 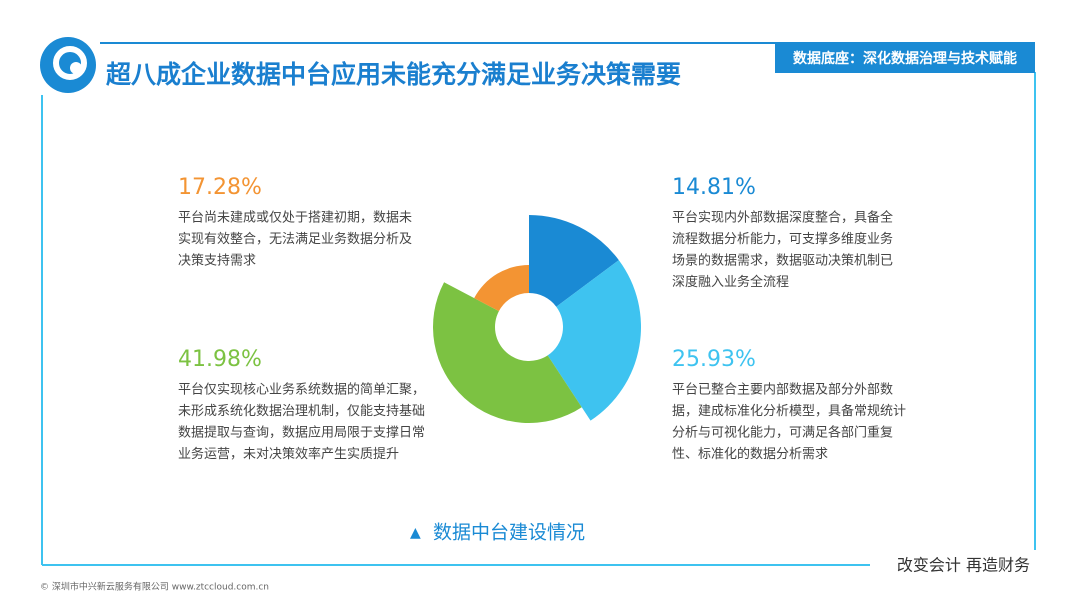 I want to click on copyright: © 深圳市中兴新云服务有限公司 www.ztccloud.com.cn, so click(x=154, y=587).